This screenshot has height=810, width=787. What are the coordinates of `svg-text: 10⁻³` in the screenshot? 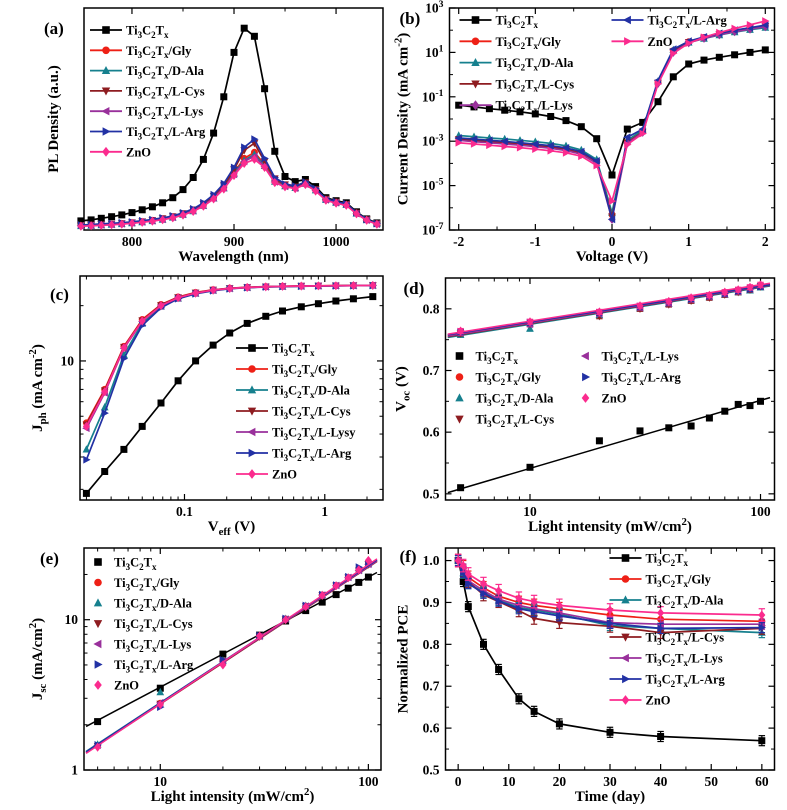 It's located at (433, 140).